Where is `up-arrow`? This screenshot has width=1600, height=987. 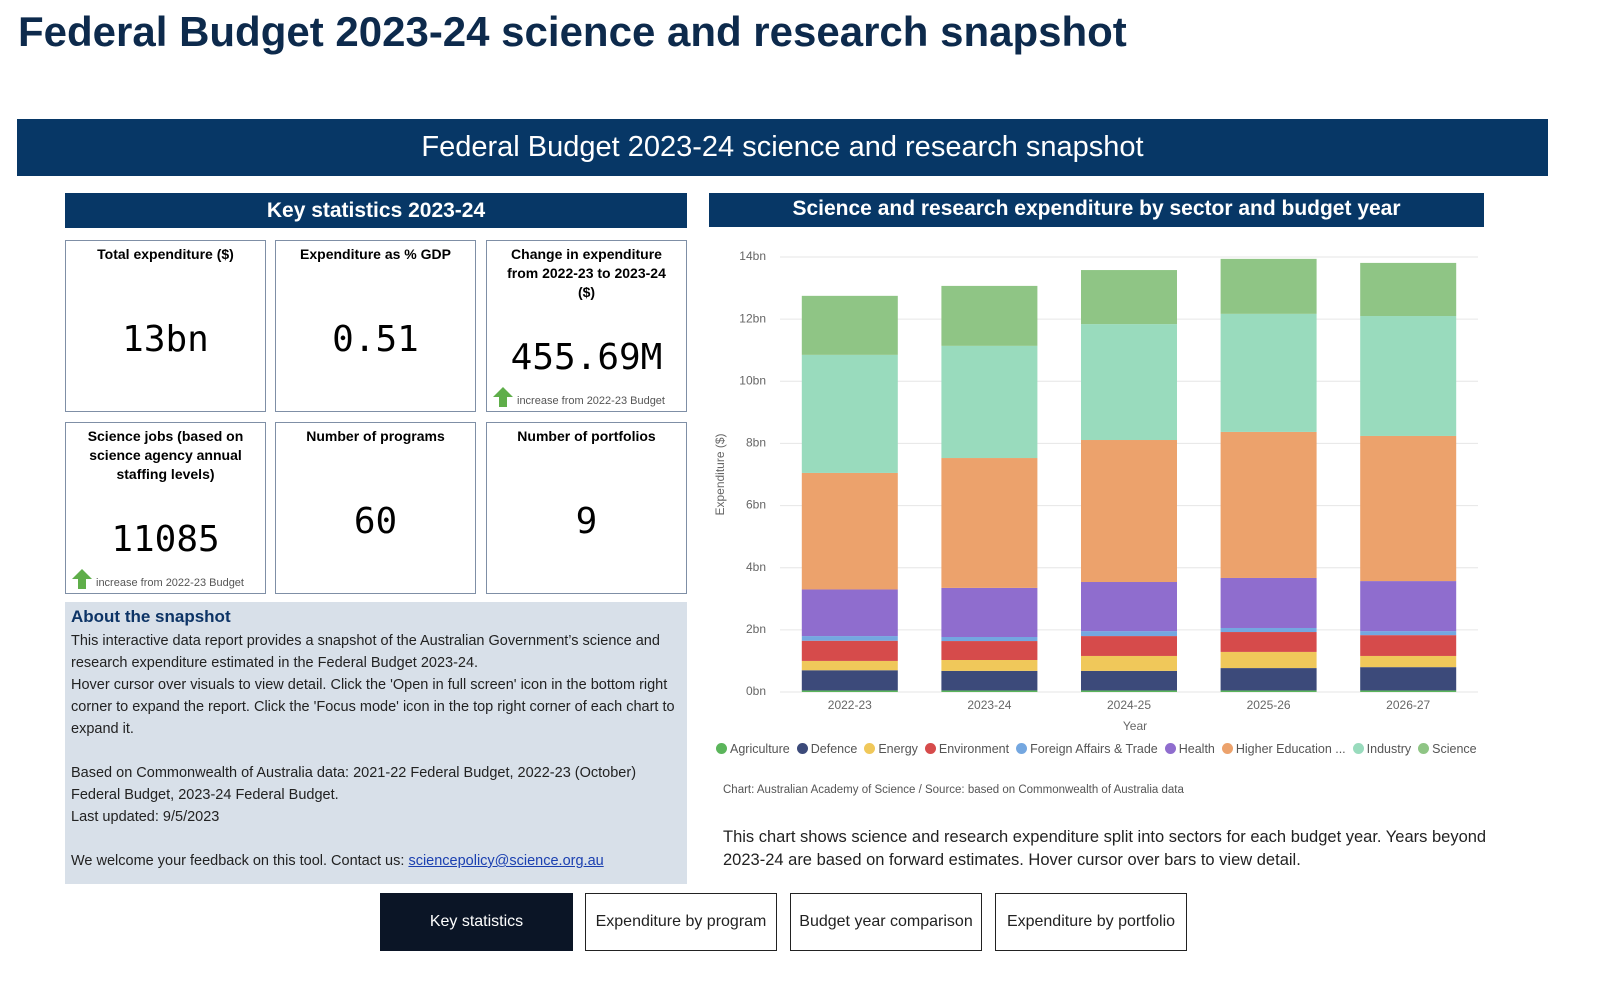
up-arrow is located at coordinates (503, 397).